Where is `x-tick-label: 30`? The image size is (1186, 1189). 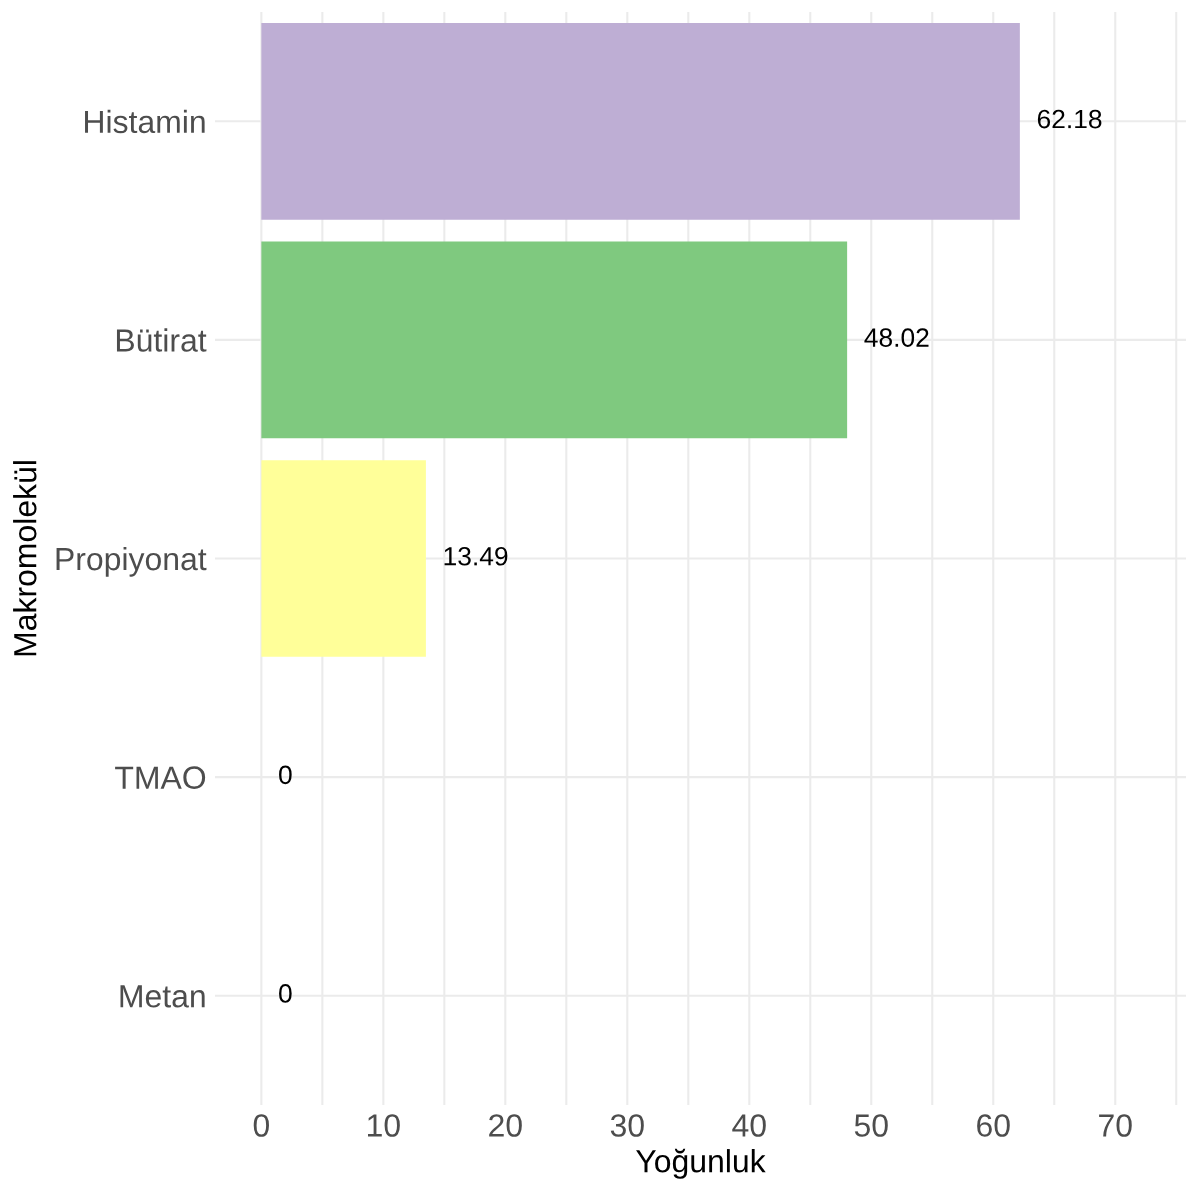 x-tick-label: 30 is located at coordinates (627, 1125).